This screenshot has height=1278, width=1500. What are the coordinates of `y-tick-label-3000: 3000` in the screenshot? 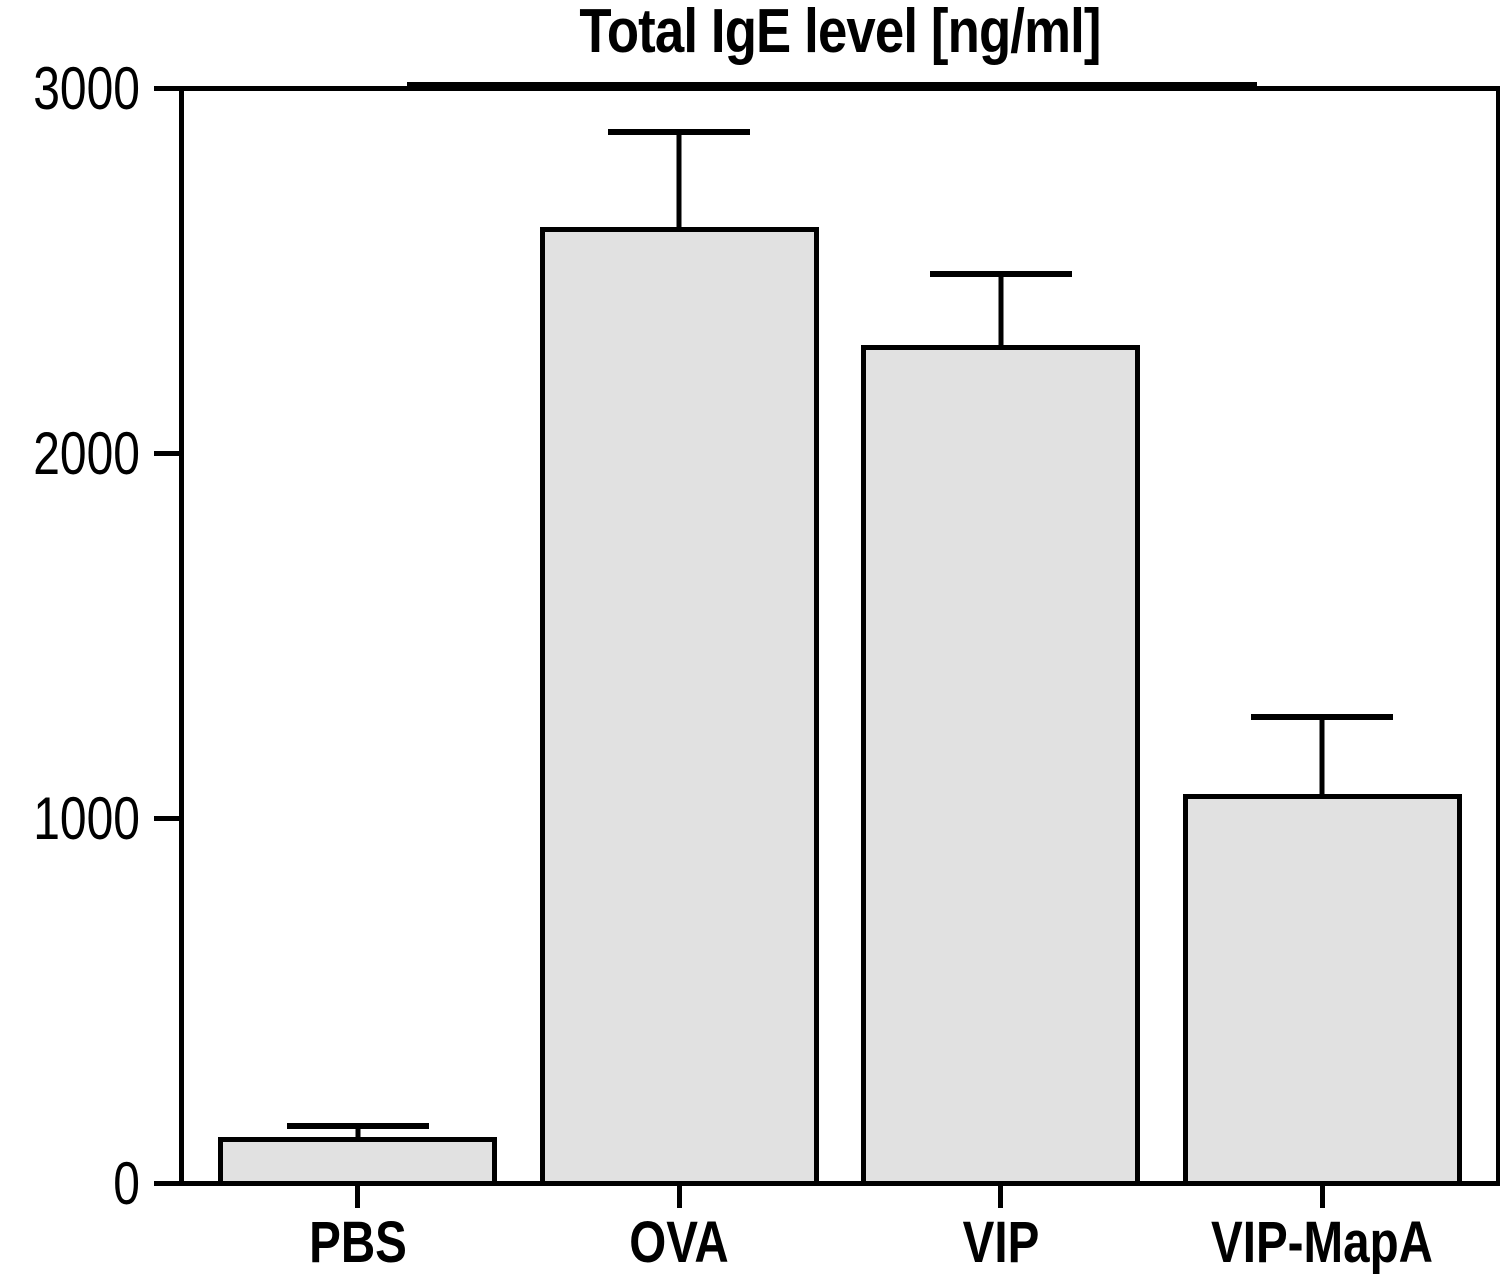 It's located at (86, 88).